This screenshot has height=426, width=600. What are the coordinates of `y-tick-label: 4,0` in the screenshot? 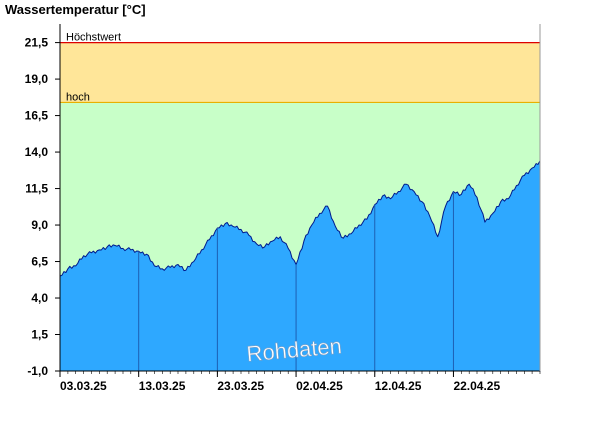 It's located at (39, 298).